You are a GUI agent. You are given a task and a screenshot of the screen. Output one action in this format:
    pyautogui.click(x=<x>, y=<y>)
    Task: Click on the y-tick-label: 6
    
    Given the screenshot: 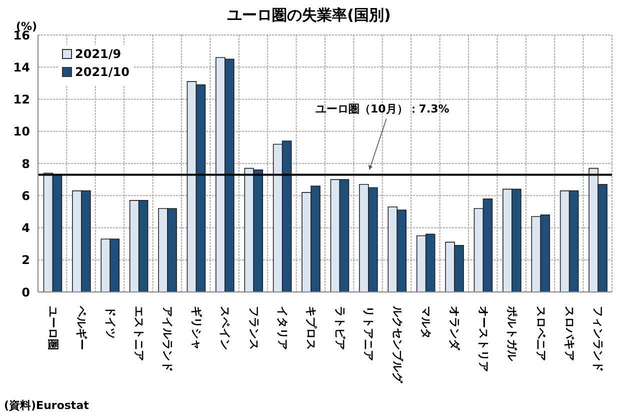 What is the action you would take?
    pyautogui.click(x=26, y=195)
    